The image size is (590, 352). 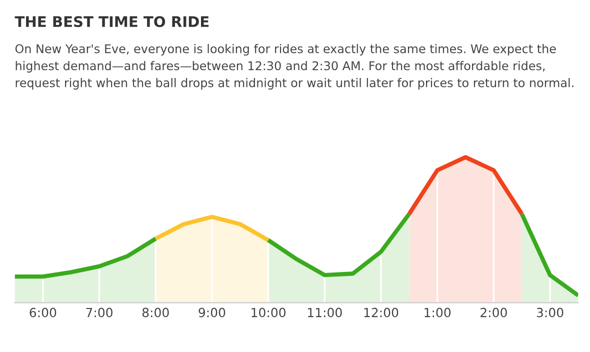 I want to click on x-tick-label: 2:00, so click(x=493, y=313).